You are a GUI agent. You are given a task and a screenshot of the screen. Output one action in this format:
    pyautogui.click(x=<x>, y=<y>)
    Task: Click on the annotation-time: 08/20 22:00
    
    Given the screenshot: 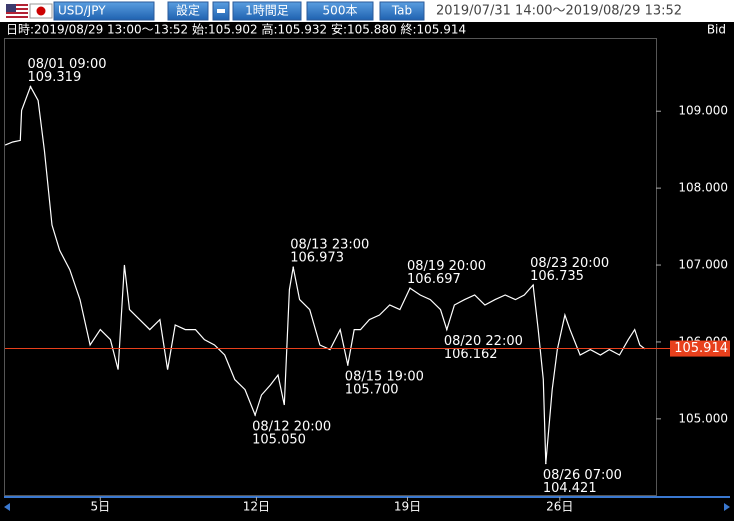 What is the action you would take?
    pyautogui.click(x=483, y=341)
    